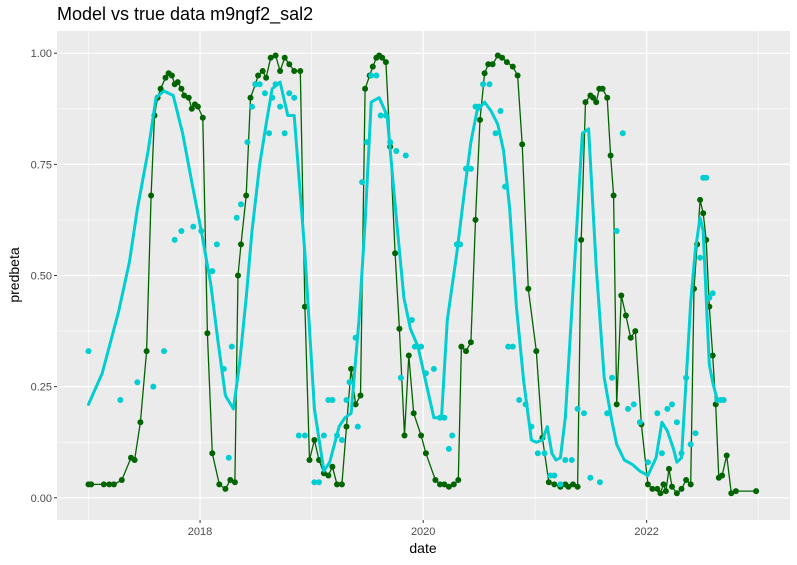  Describe the element at coordinates (41, 499) in the screenshot. I see `y-tick-label: 0.00` at that location.